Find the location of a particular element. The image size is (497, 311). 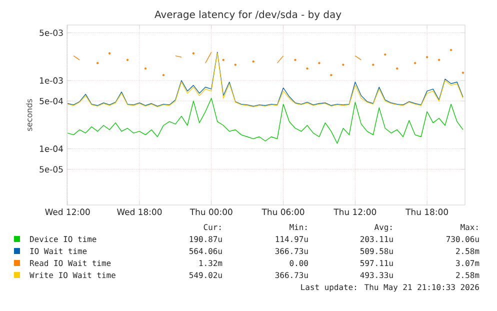

x-tick-label: Wed 18:00 is located at coordinates (139, 212).